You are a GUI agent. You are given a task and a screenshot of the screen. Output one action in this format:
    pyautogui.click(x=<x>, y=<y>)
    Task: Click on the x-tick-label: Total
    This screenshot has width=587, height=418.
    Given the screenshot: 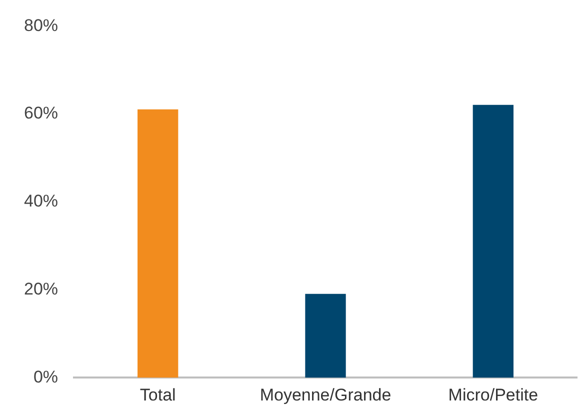 What is the action you would take?
    pyautogui.click(x=158, y=394)
    